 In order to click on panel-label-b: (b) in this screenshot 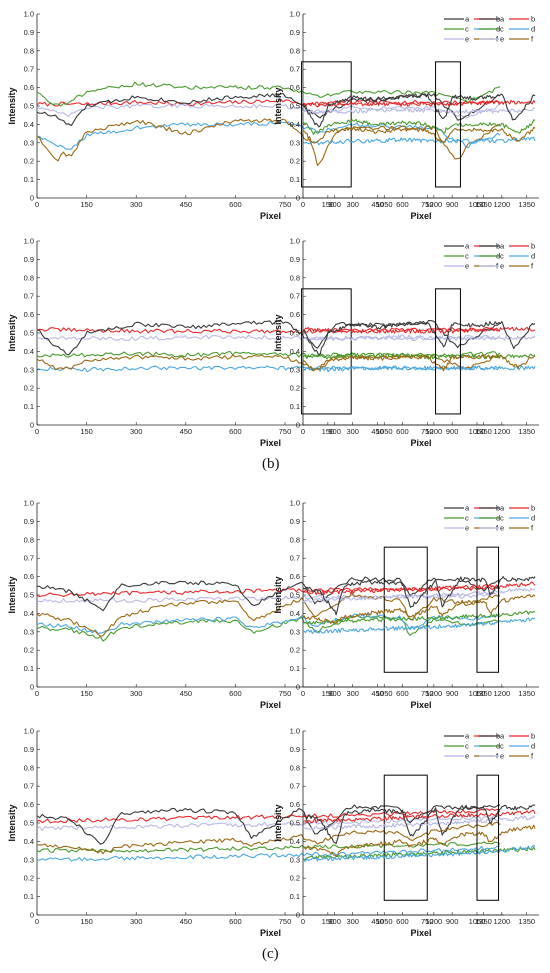, I will do `click(271, 464)`.